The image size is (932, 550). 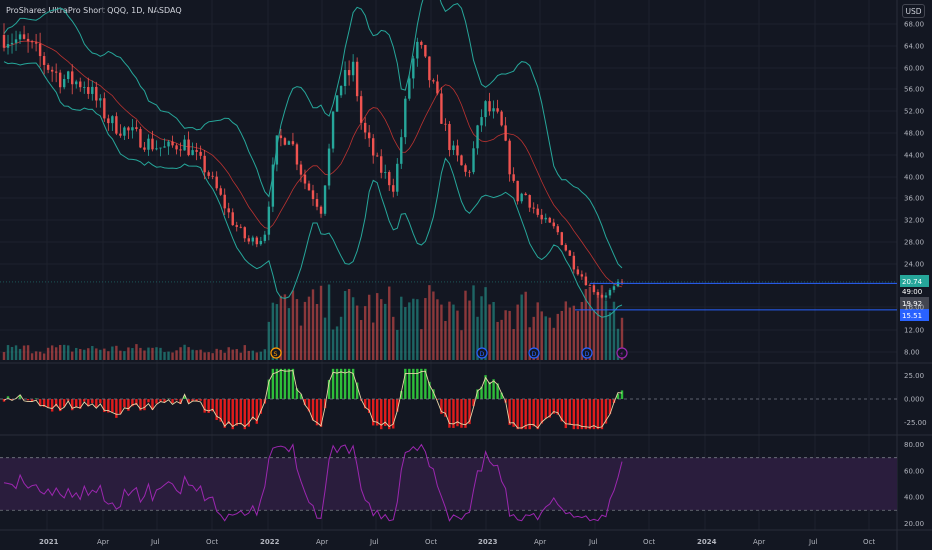 What do you see at coordinates (913, 11) in the screenshot?
I see `currency-button: USD` at bounding box center [913, 11].